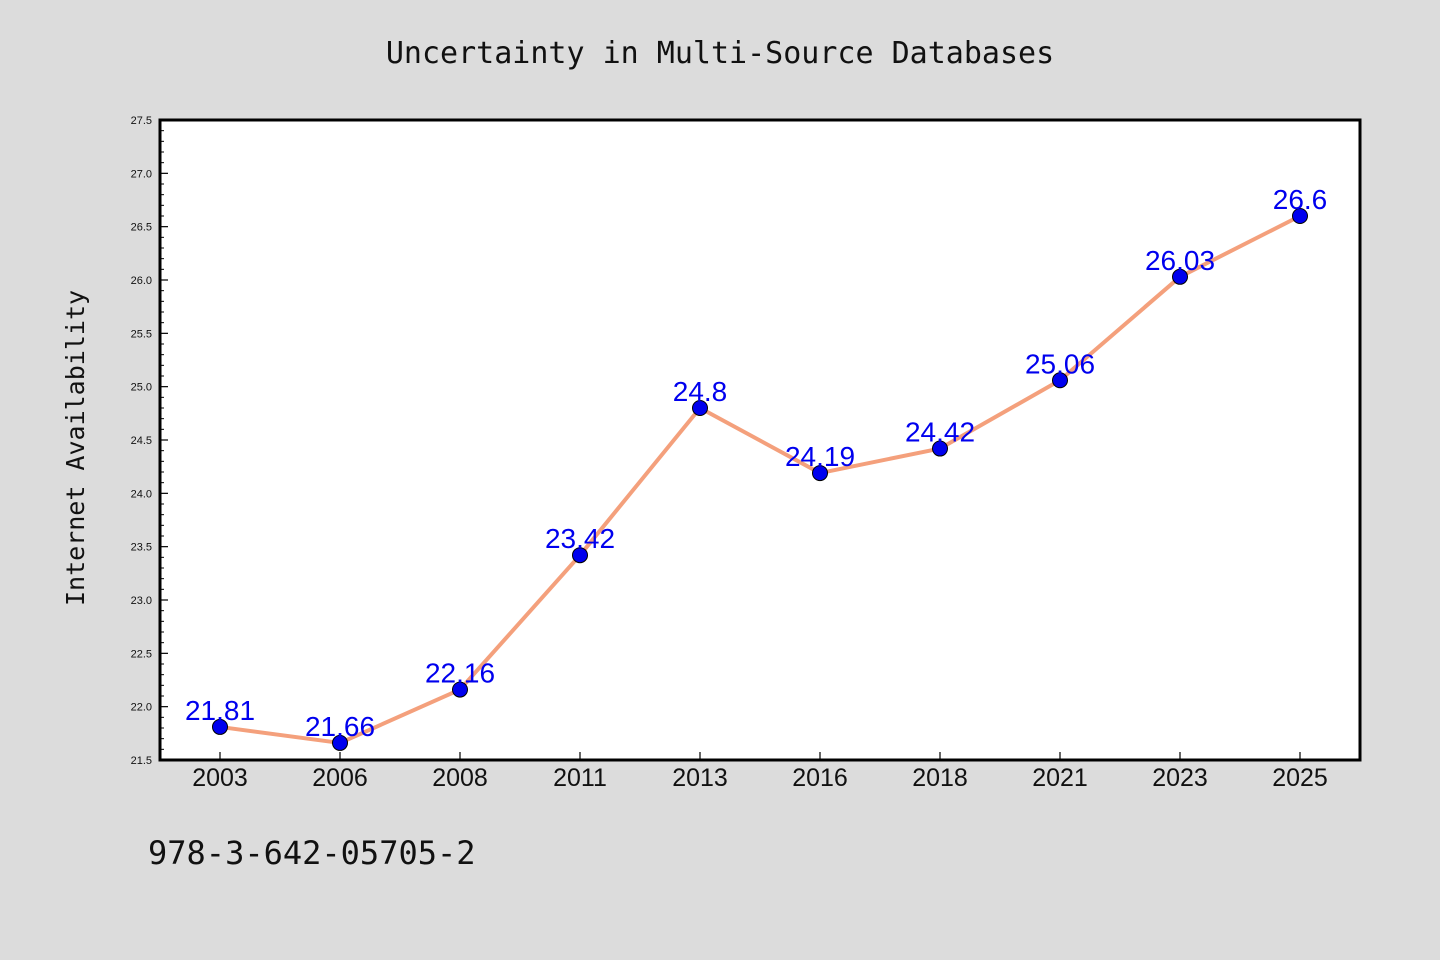 The width and height of the screenshot is (1440, 960). Describe the element at coordinates (1300, 199) in the screenshot. I see `data-label: 26.6` at that location.